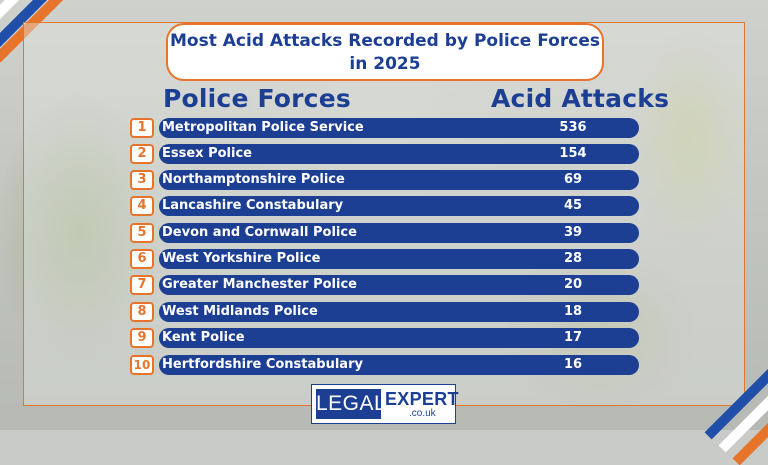 The image size is (768, 465). What do you see at coordinates (142, 338) in the screenshot?
I see `rank-badge: 9` at bounding box center [142, 338].